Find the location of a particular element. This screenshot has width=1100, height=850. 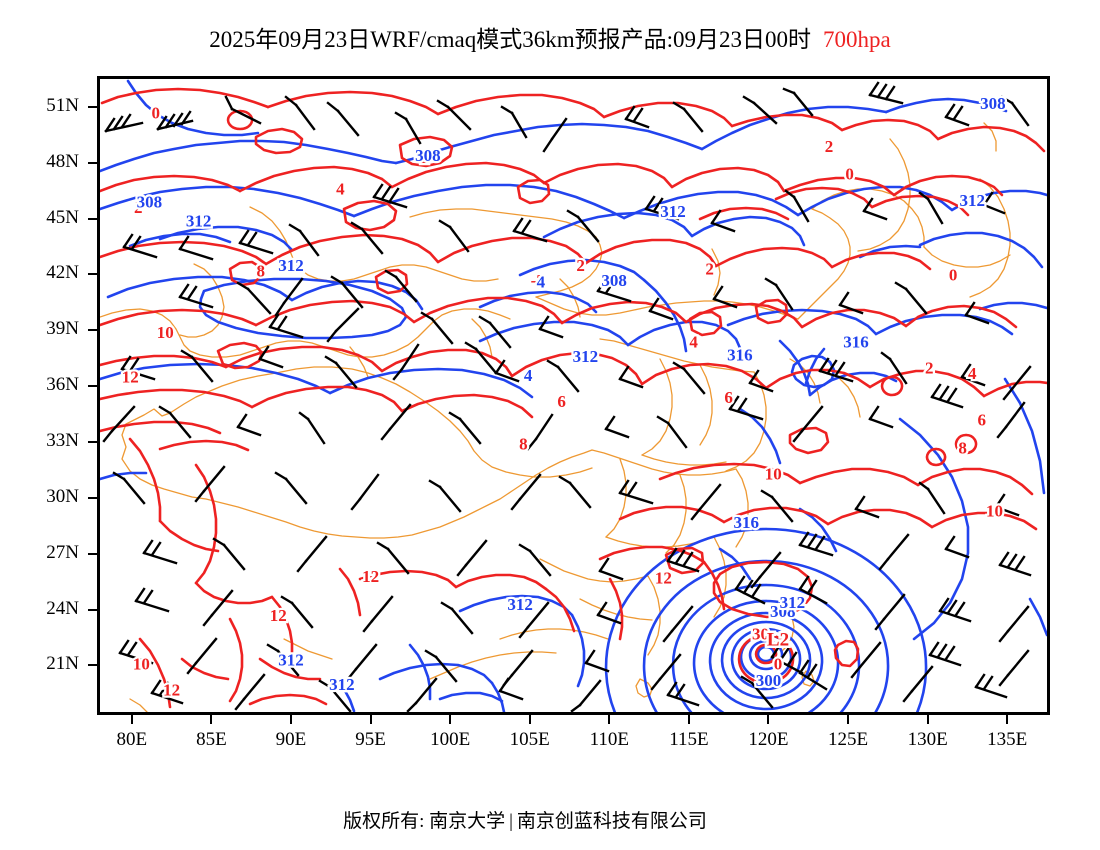

contour-label-halo: -2 is located at coordinates (538, 280).